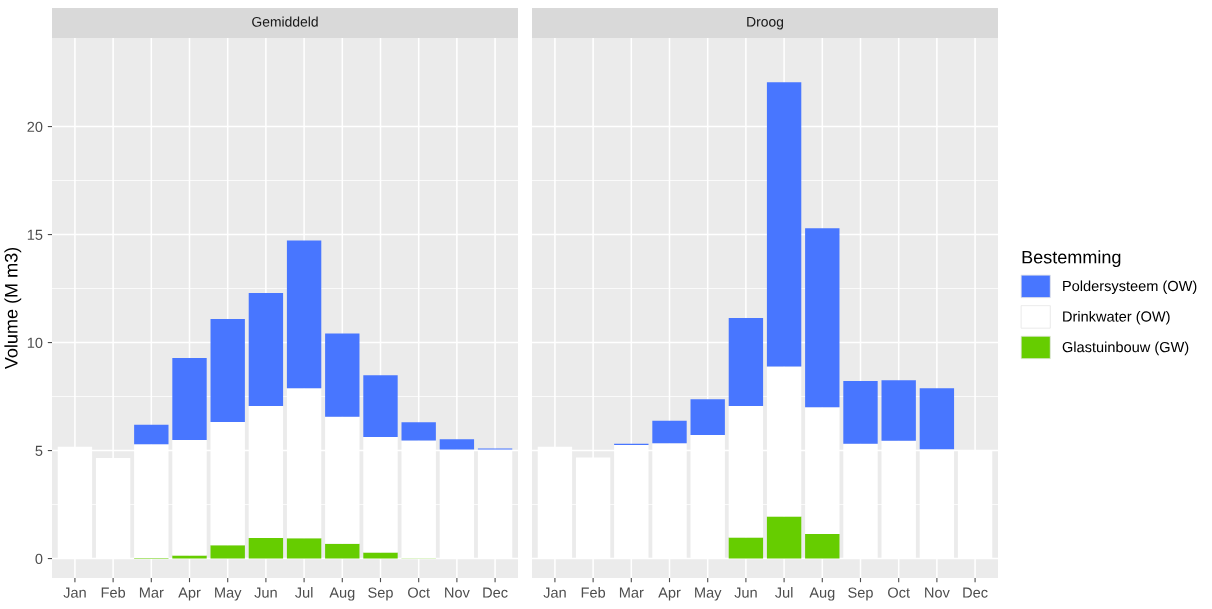 This screenshot has width=1212, height=609. Describe the element at coordinates (765, 23) in the screenshot. I see `chart-title: Droog` at that location.